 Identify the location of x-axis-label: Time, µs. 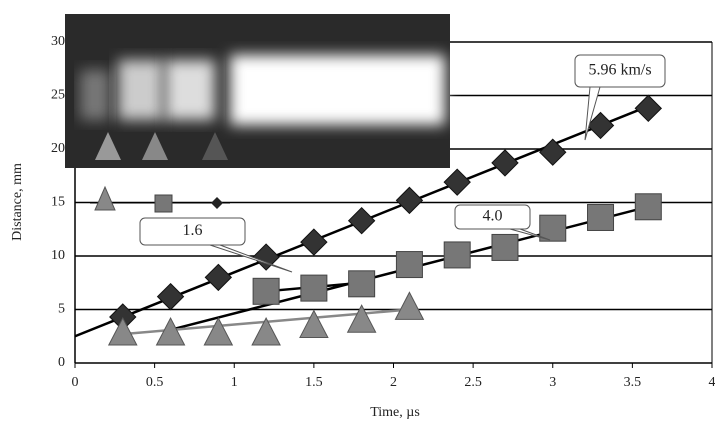
(395, 412).